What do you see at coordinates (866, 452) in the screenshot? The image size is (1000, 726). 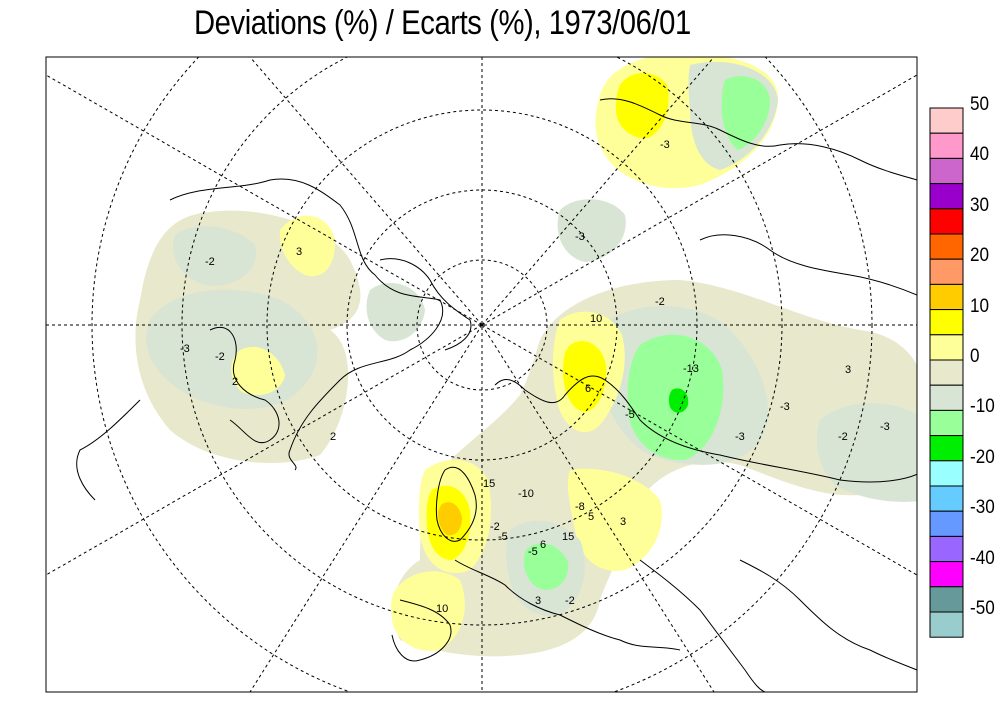 I see `field-asia-east-green` at bounding box center [866, 452].